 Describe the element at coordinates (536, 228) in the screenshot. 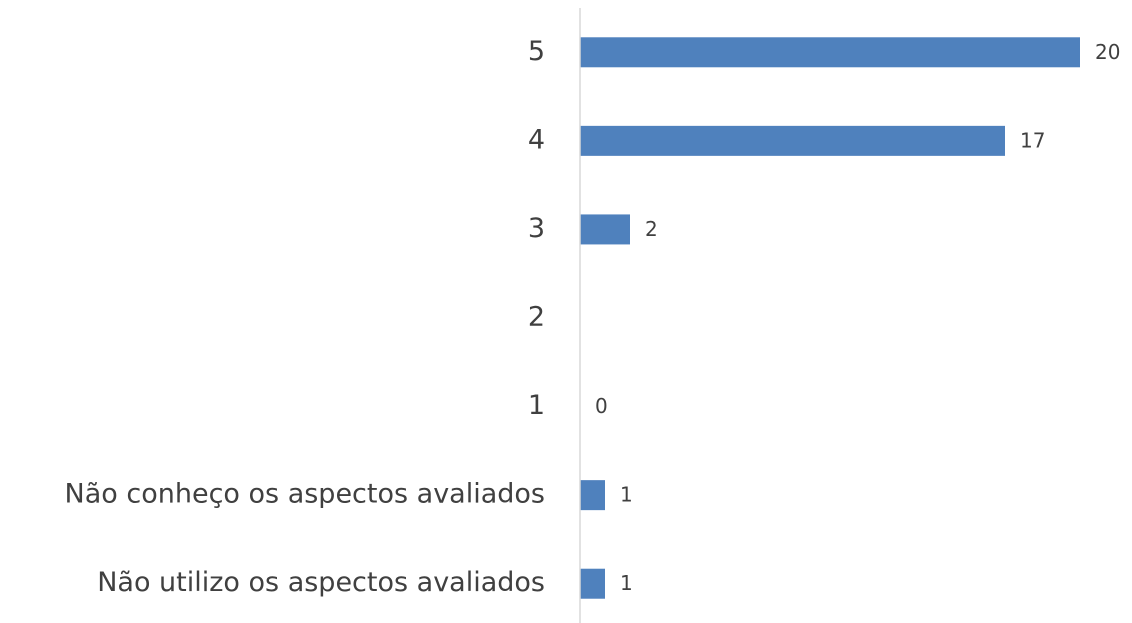

I see `category-label: 3` at that location.